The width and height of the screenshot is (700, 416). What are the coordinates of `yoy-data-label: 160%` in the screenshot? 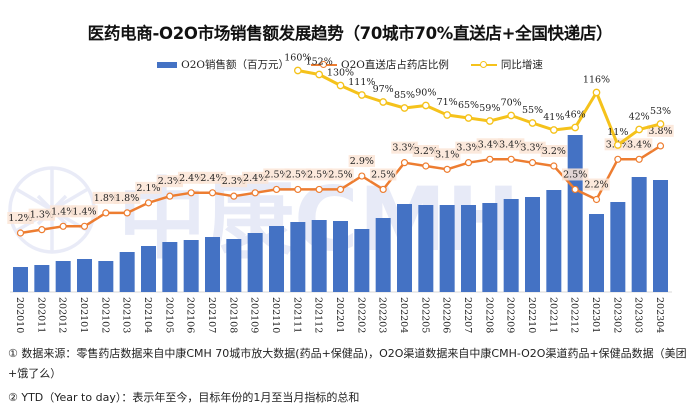 It's located at (297, 58).